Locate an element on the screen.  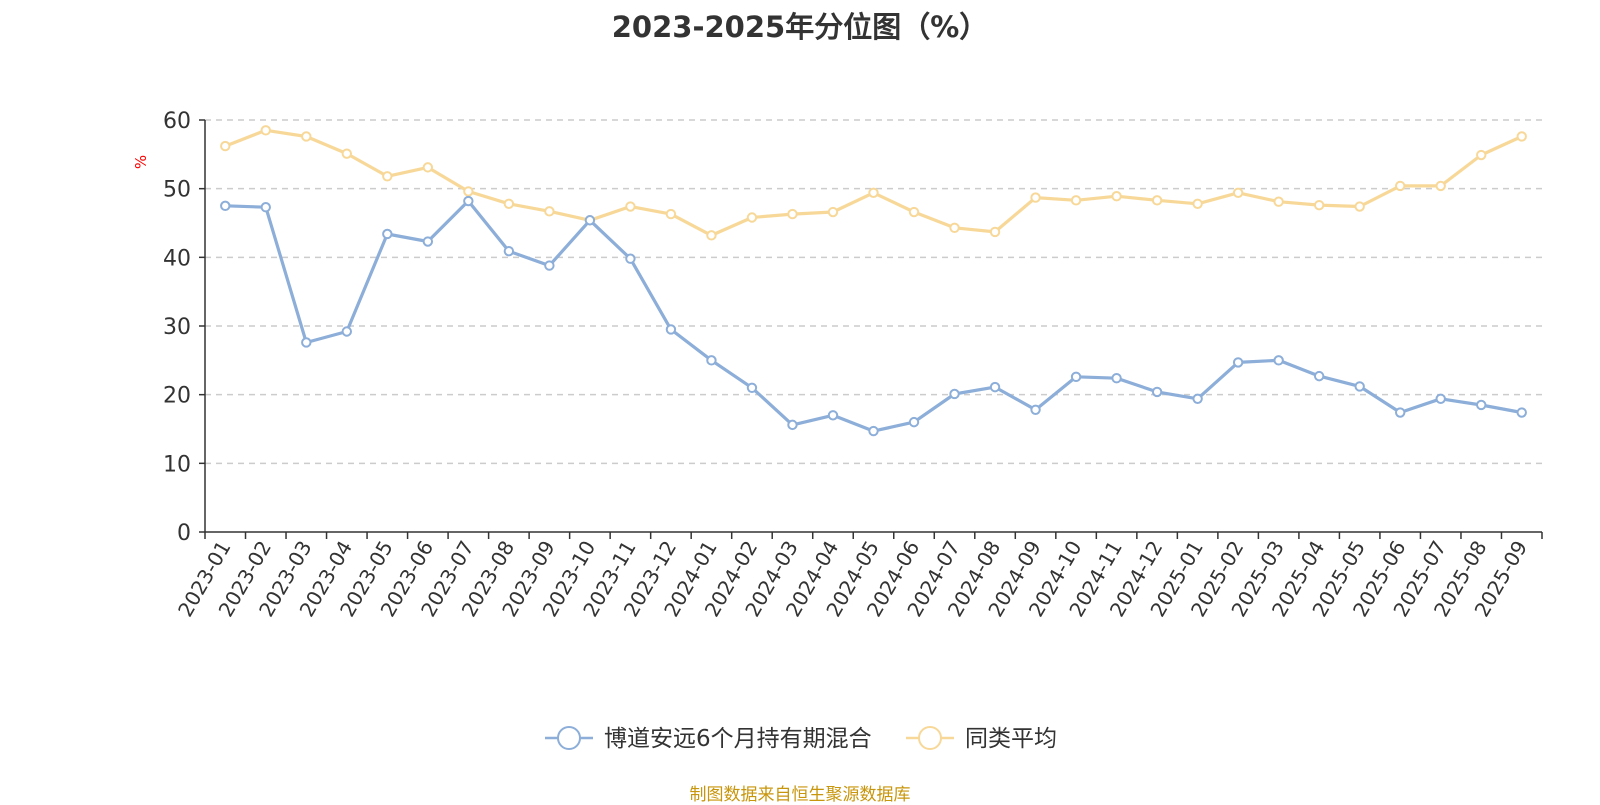
y-tick-label: 40 is located at coordinates (177, 258).